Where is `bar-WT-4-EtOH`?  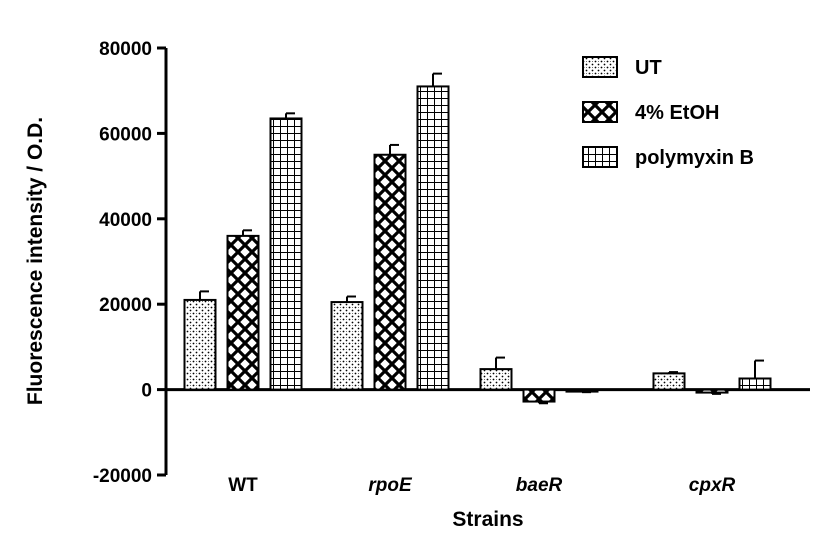
bar-WT-4-EtOH is located at coordinates (243, 312).